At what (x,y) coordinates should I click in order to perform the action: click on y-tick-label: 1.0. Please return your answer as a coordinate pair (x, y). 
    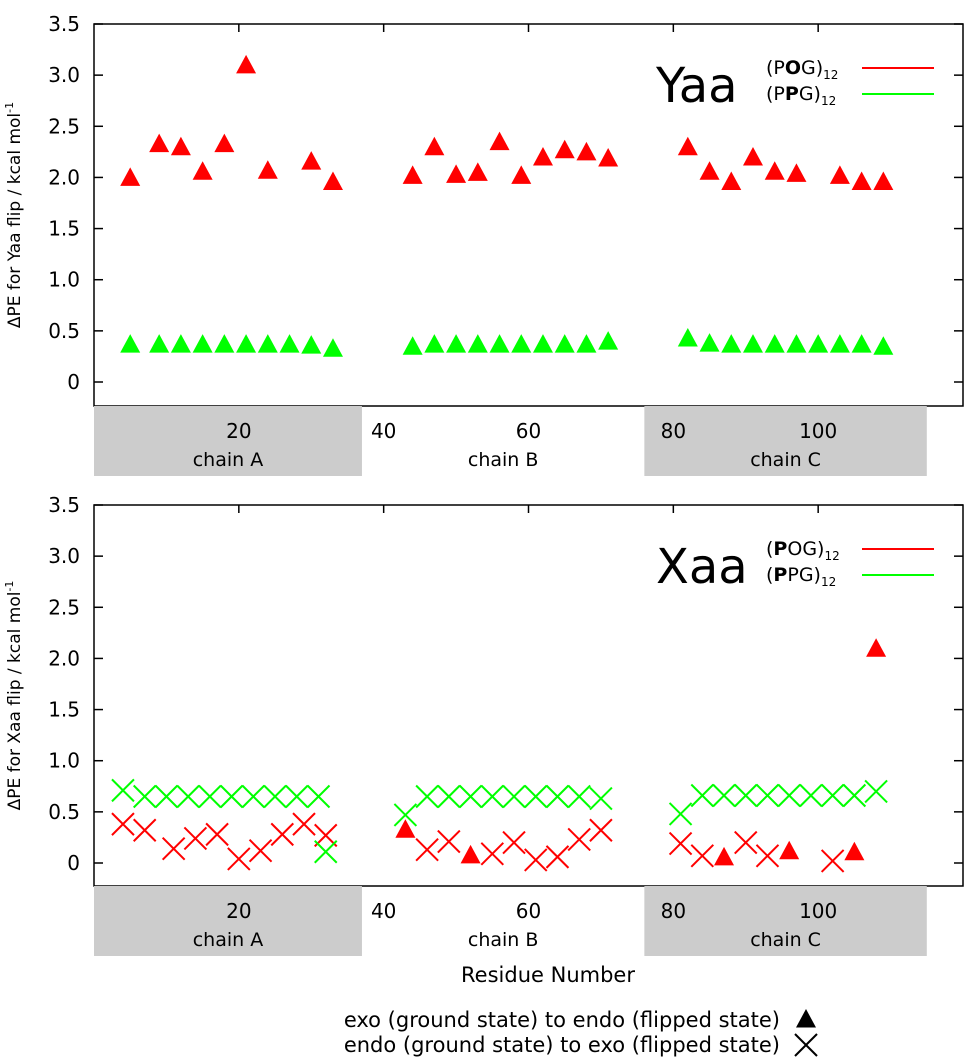
    Looking at the image, I should click on (64, 761).